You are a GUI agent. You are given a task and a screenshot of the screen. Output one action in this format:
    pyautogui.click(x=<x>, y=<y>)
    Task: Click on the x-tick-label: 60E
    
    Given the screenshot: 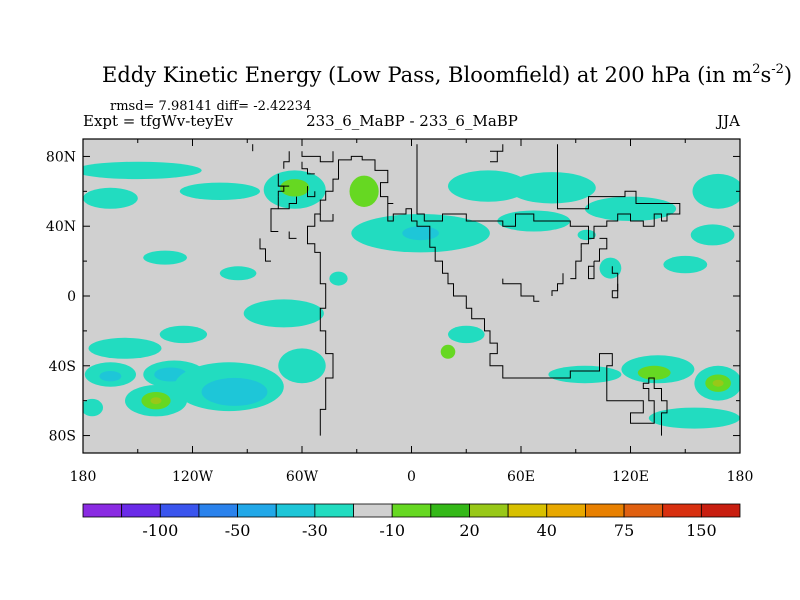 What is the action you would take?
    pyautogui.click(x=521, y=477)
    